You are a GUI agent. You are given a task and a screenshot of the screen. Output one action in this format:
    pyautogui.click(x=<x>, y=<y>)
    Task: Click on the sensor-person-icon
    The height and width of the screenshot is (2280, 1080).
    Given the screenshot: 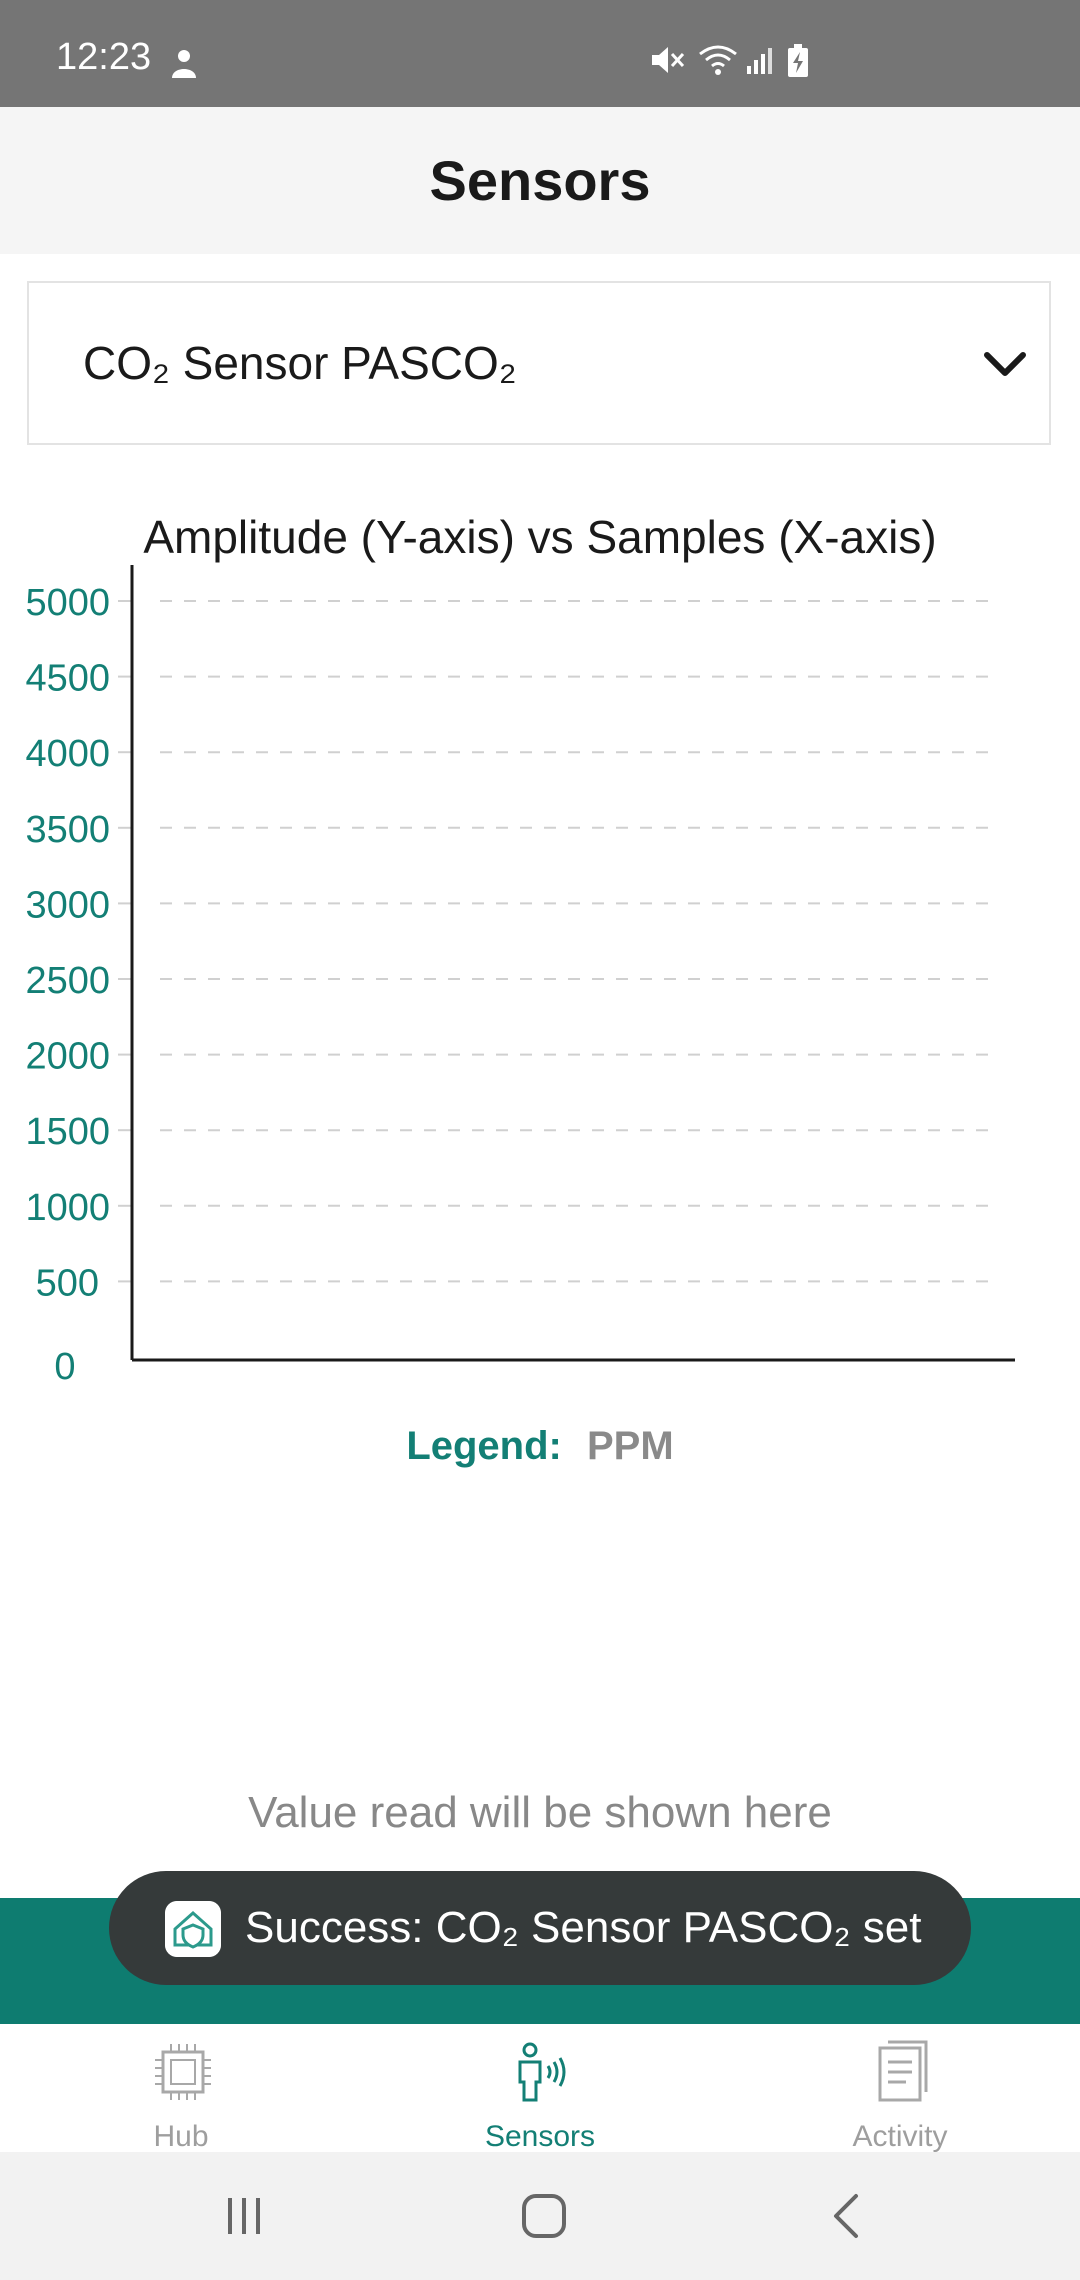 What is the action you would take?
    pyautogui.click(x=542, y=2072)
    